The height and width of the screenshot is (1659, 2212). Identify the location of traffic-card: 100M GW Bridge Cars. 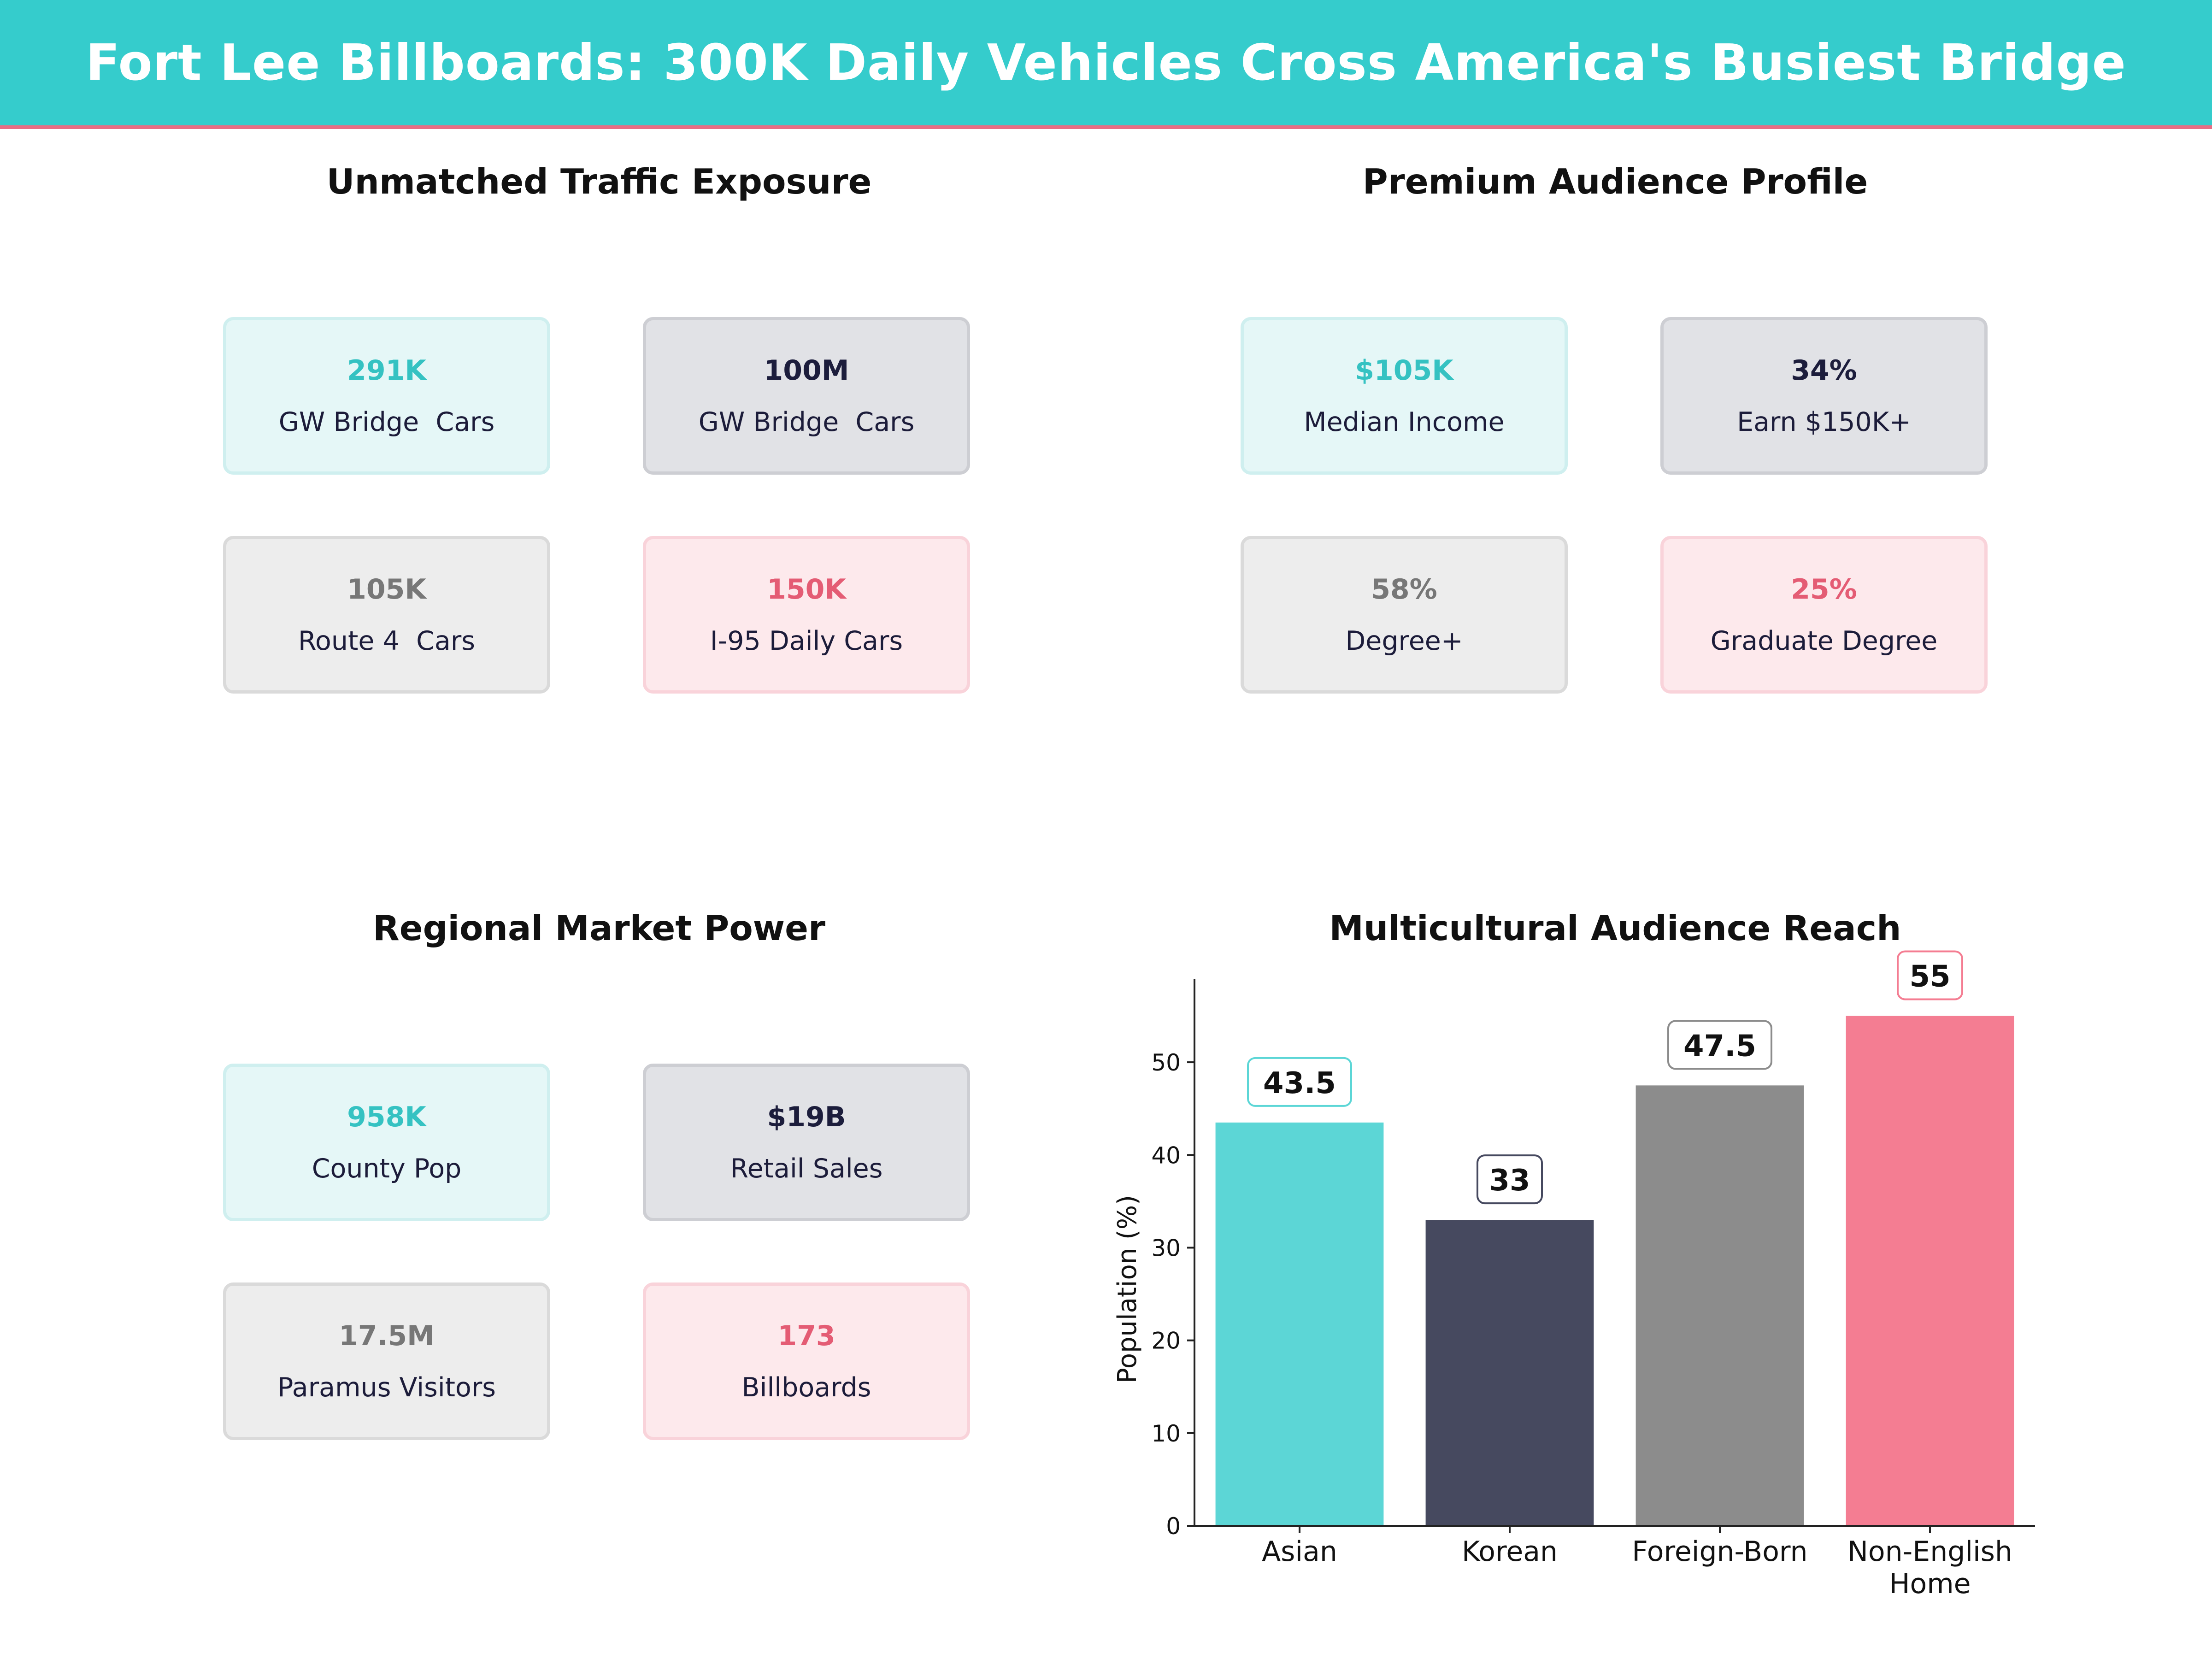
(806, 396).